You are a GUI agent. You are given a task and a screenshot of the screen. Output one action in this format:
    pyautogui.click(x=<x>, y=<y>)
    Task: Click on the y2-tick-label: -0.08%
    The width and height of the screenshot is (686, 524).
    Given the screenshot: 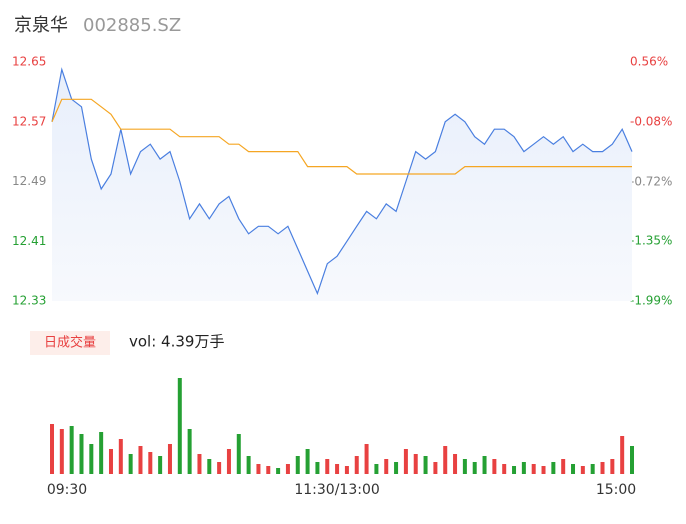 What is the action you would take?
    pyautogui.click(x=651, y=121)
    